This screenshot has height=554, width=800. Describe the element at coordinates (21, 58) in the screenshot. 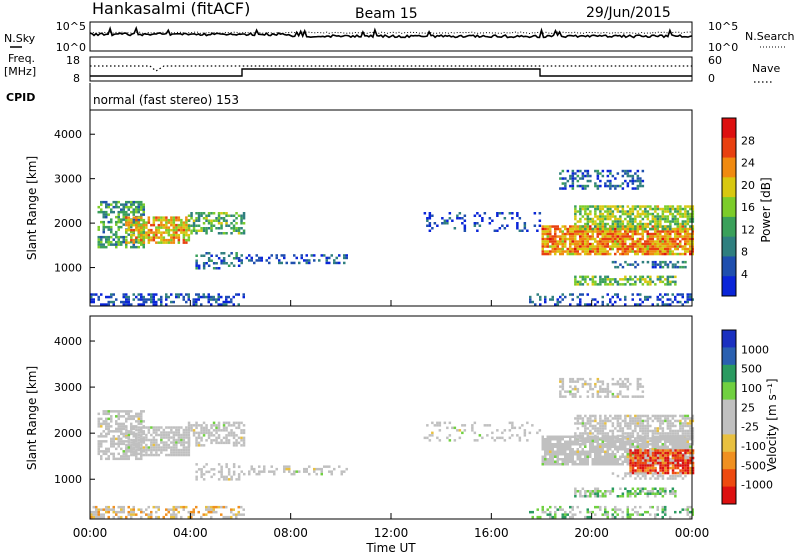

I see `freq-label: Freq.` at that location.